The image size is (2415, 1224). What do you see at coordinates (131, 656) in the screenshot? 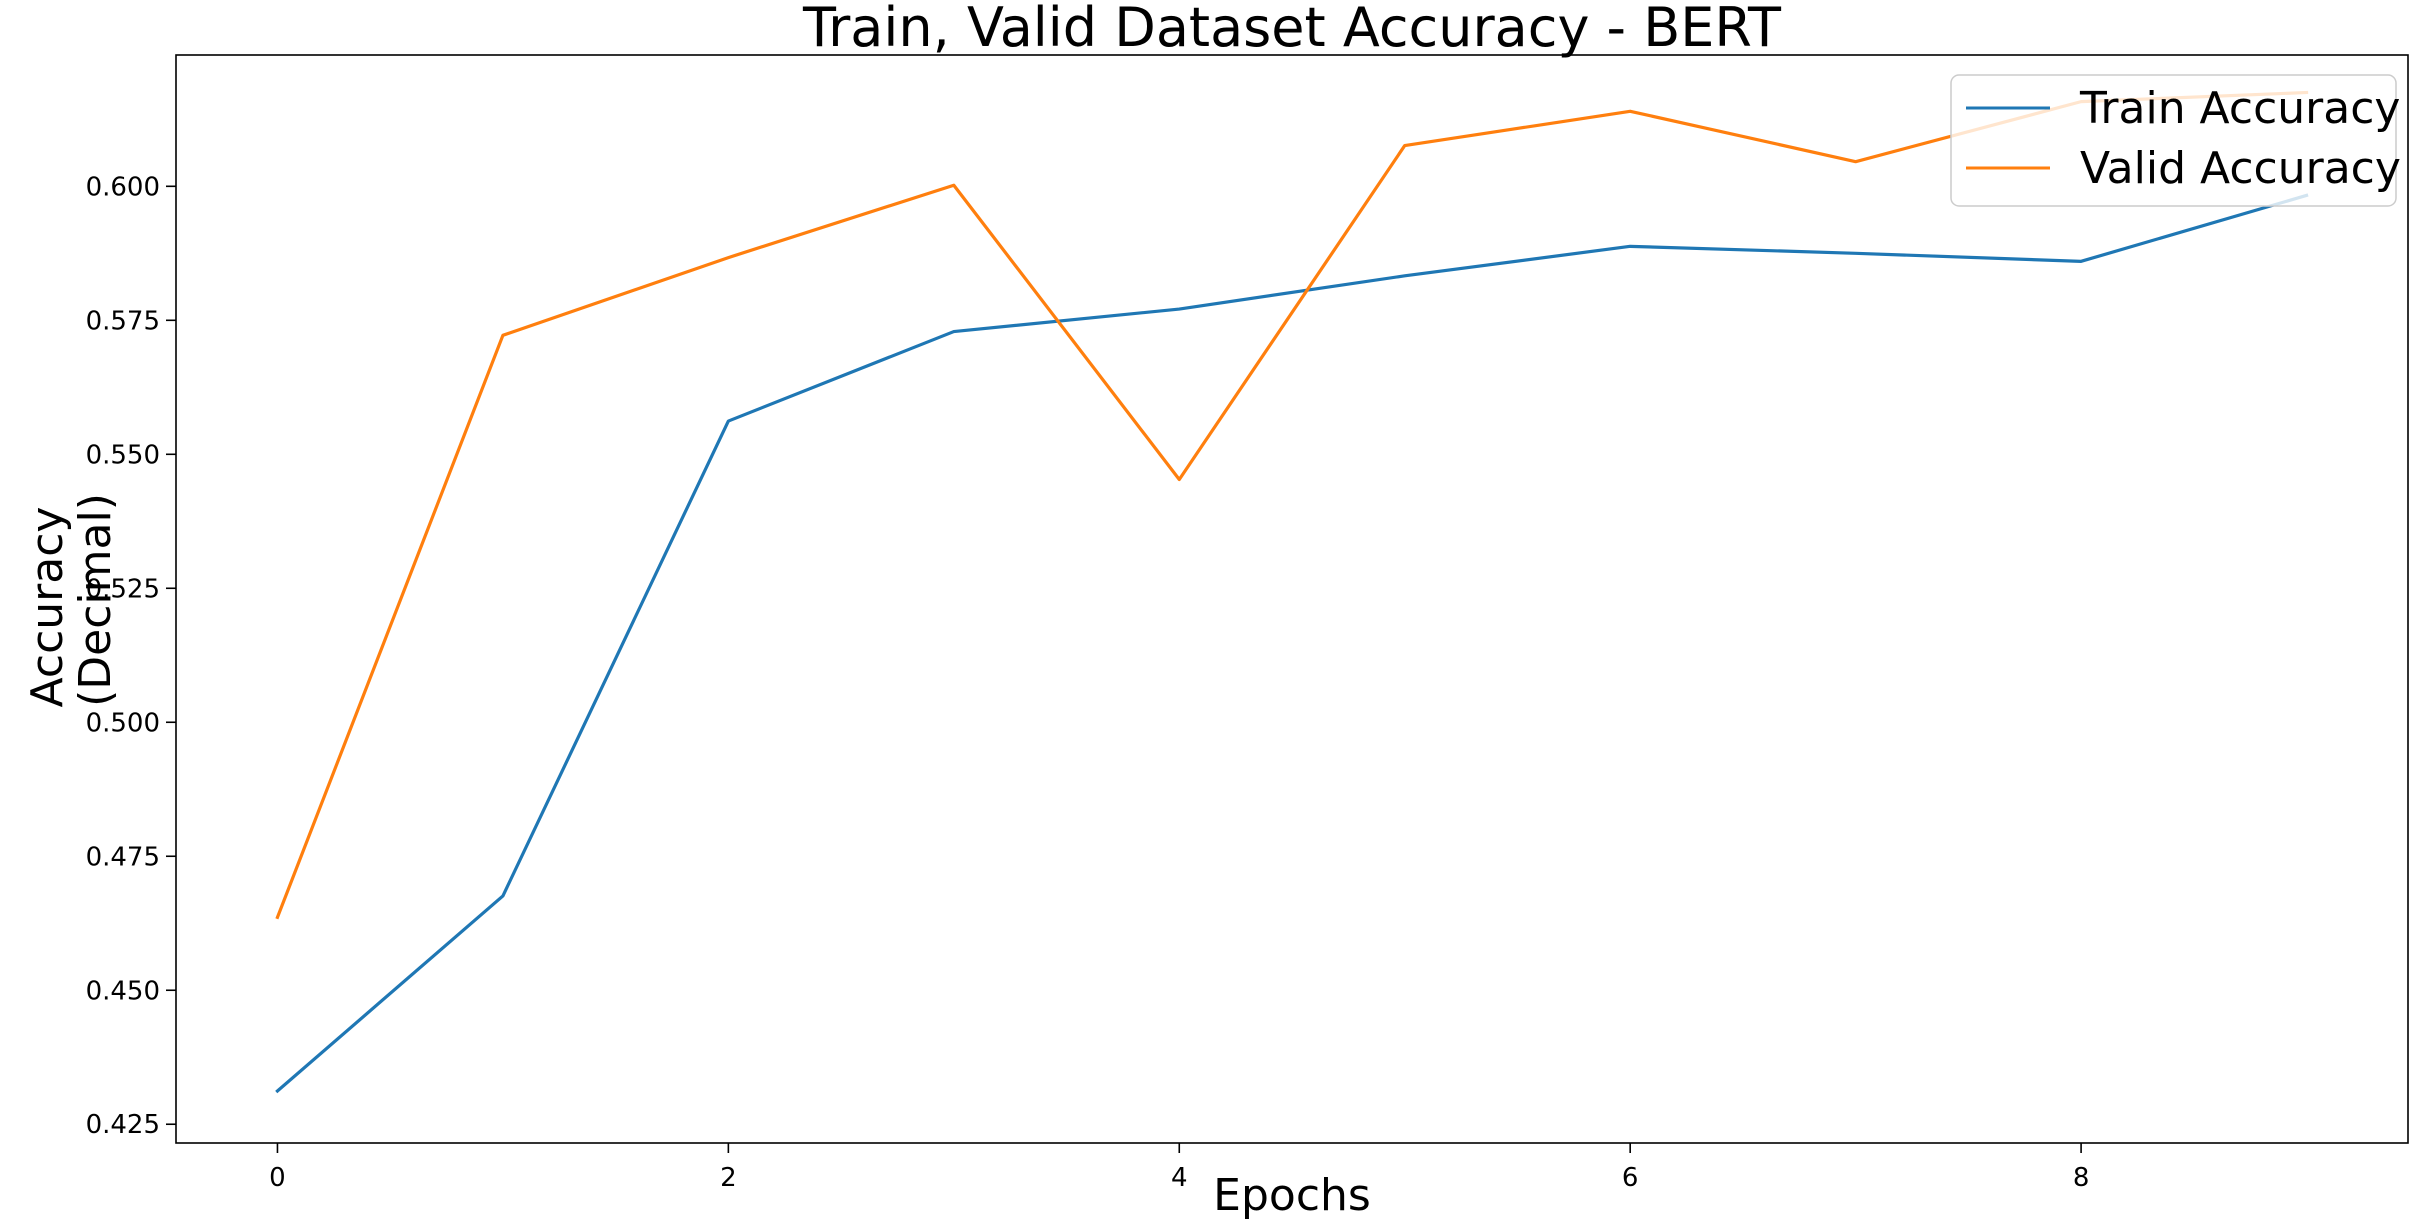
I see `y-axis-ticks: 0.425 0.450 0.475 0.500 0.525 0.550 0.575 0.600` at bounding box center [131, 656].